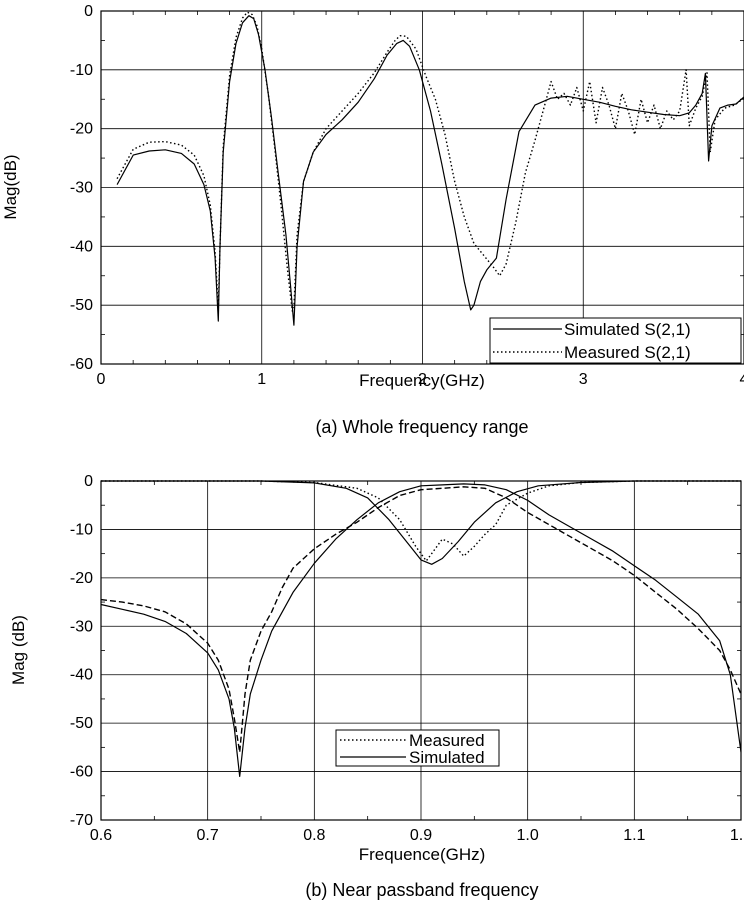  I want to click on y-tick-labels-a: 0 -10 -20 -30 -40 -50 -60, so click(81, 188).